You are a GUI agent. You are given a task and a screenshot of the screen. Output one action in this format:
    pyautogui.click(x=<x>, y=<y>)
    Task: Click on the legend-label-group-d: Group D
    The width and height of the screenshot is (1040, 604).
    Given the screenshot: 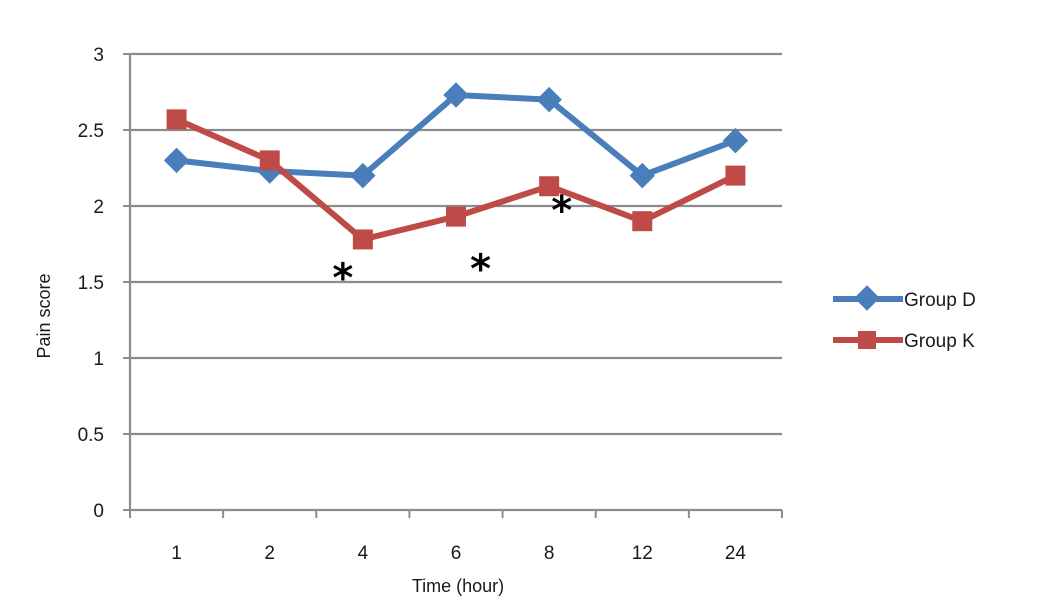 What is the action you would take?
    pyautogui.click(x=940, y=300)
    